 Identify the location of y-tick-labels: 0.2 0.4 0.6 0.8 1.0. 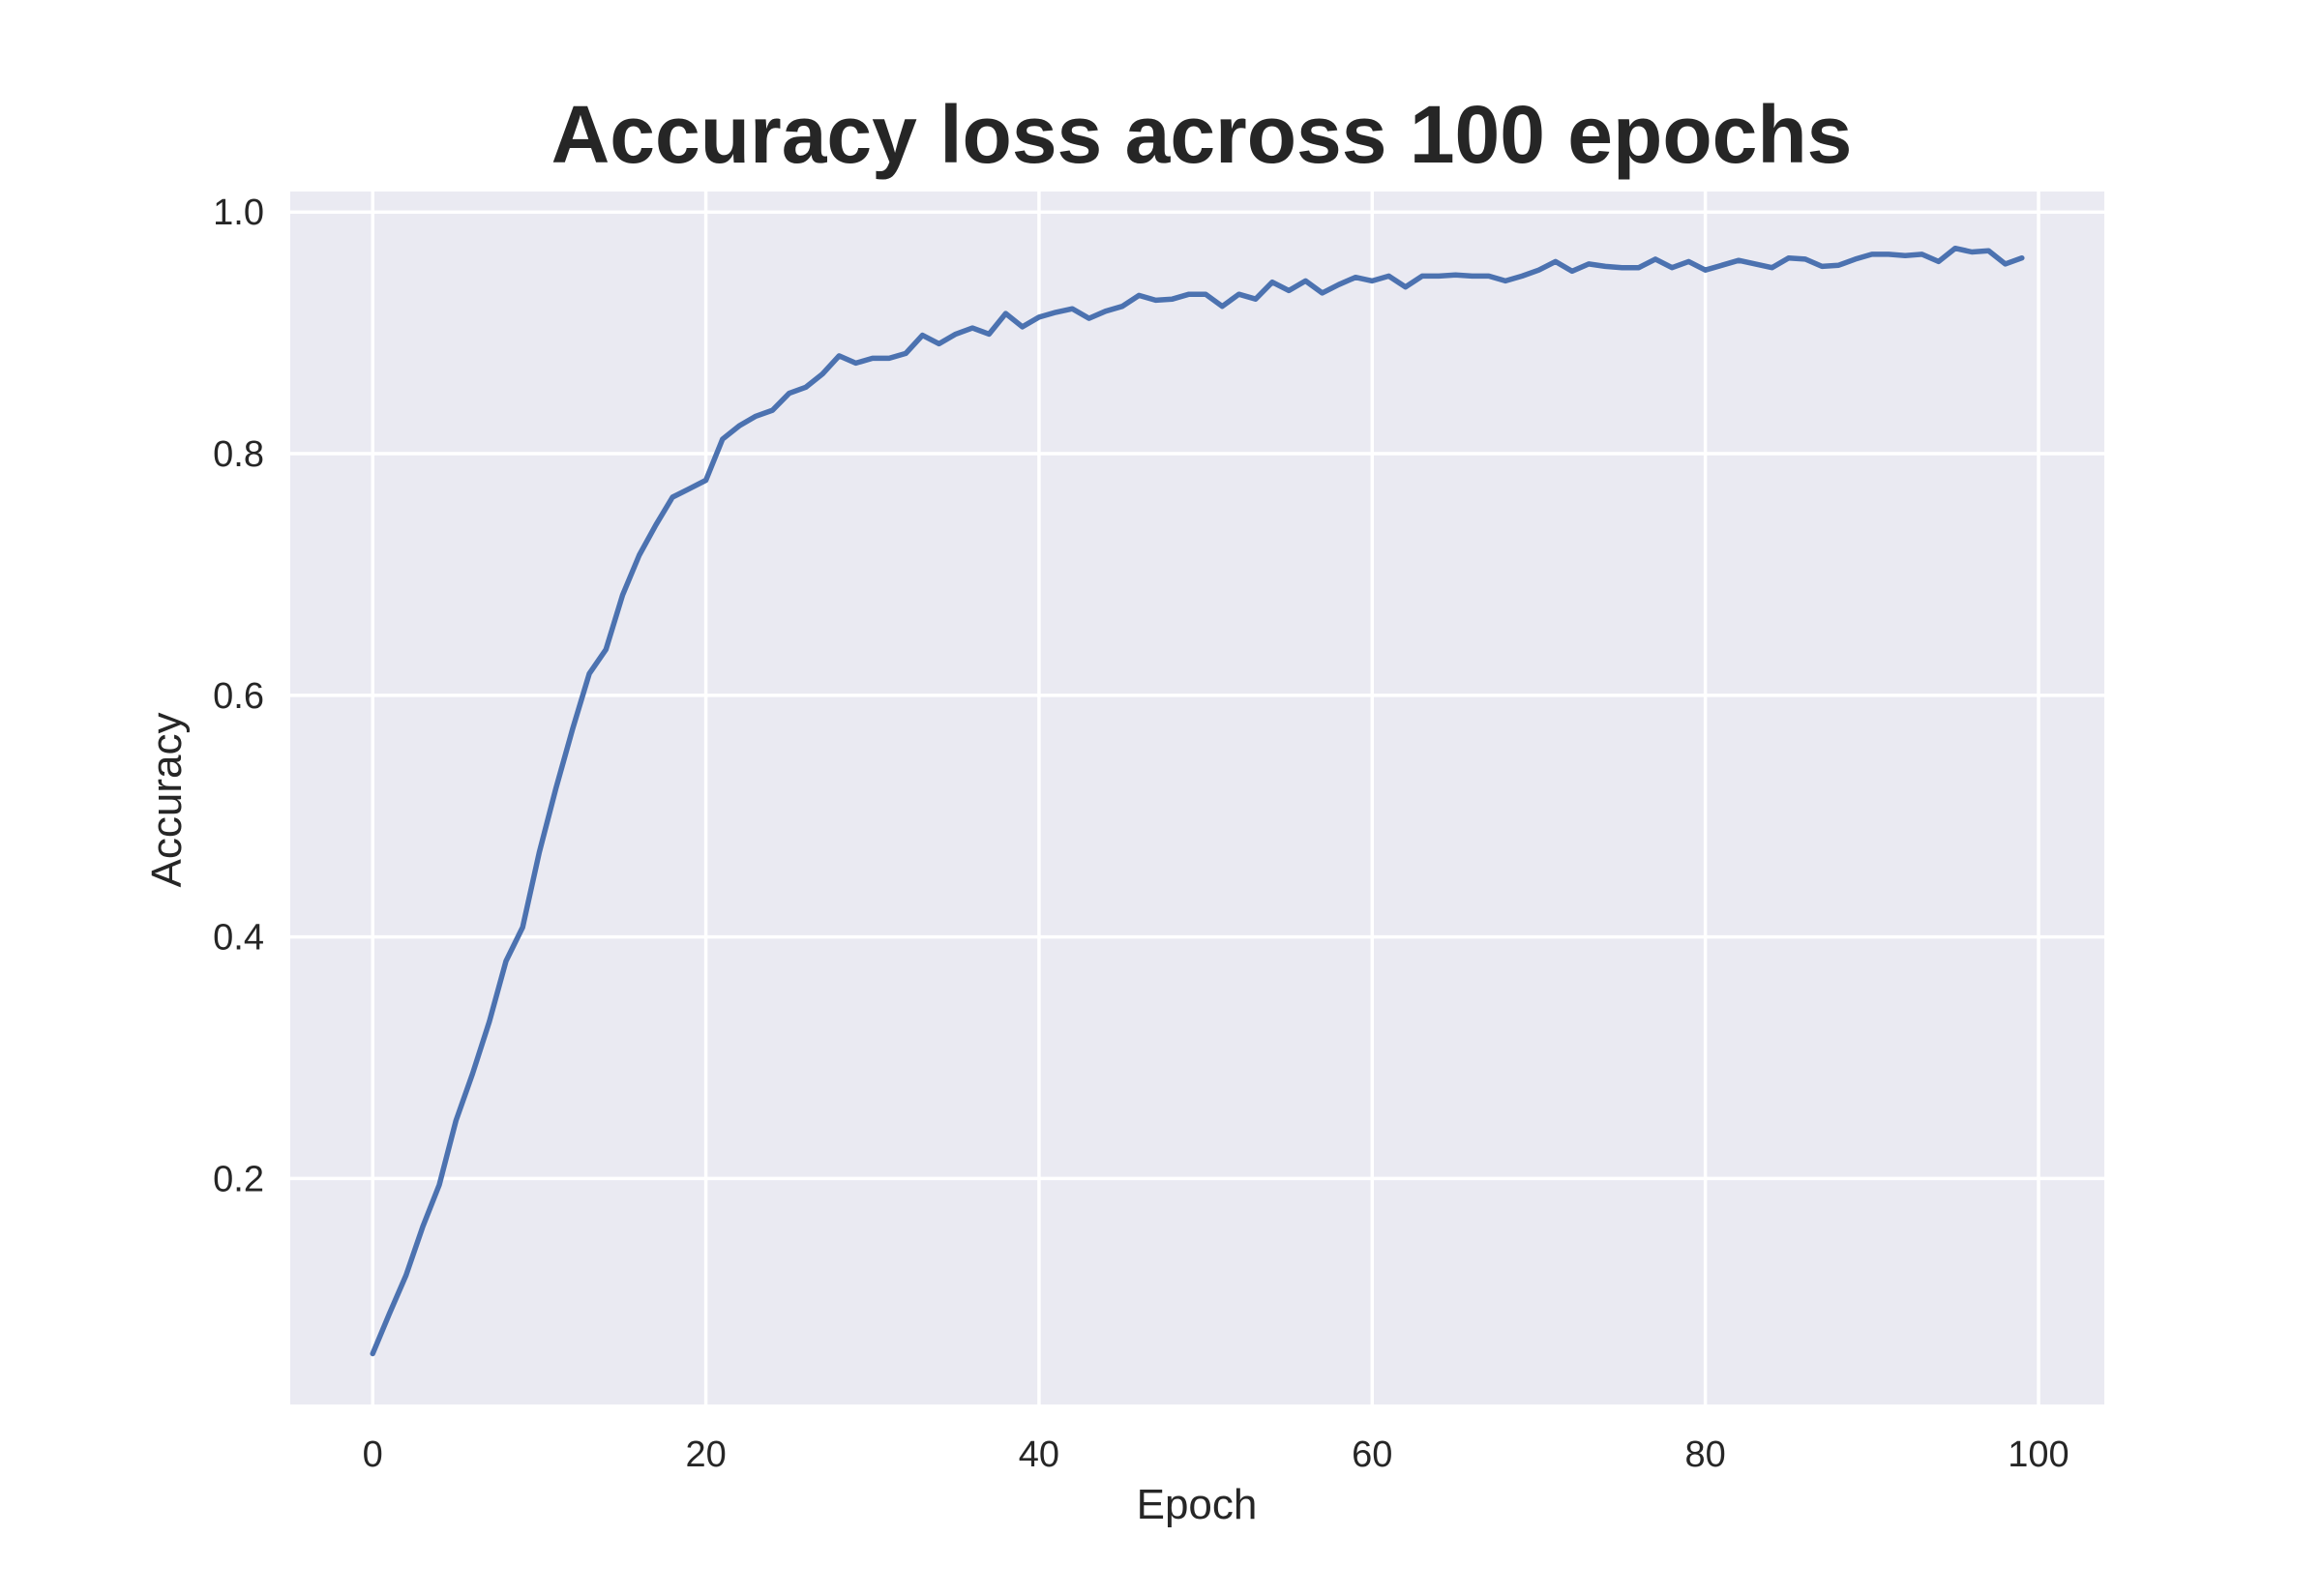
(238, 695).